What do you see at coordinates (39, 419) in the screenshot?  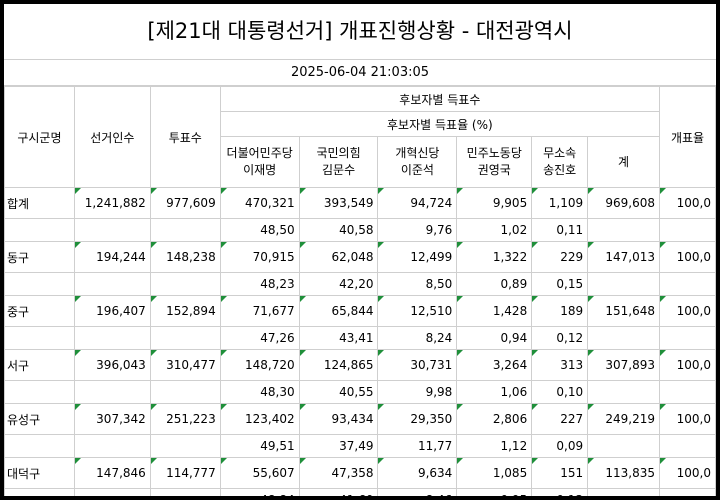 I see `district-name: 유성구` at bounding box center [39, 419].